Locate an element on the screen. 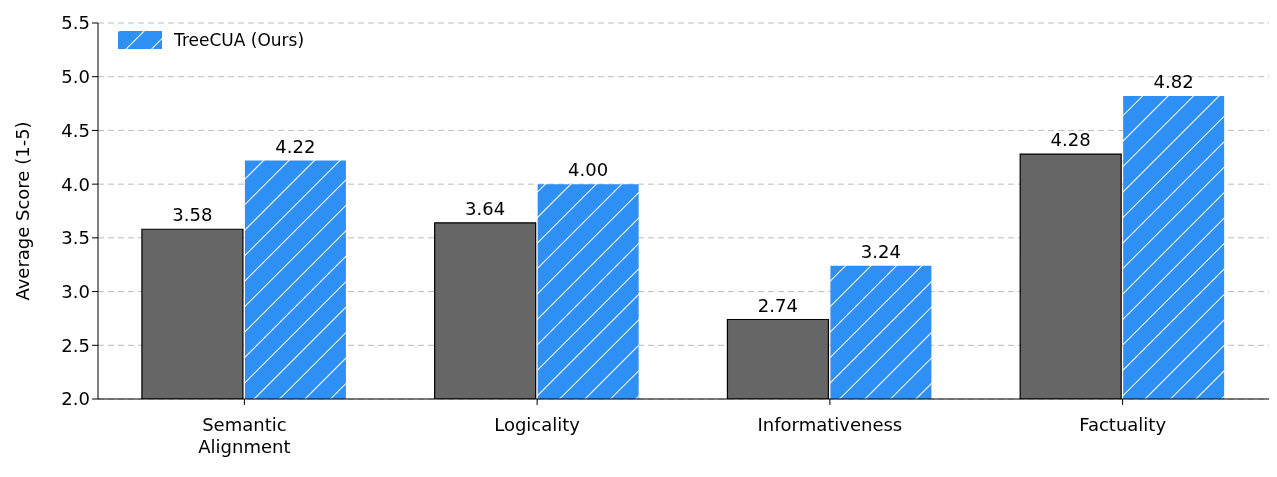 The width and height of the screenshot is (1277, 477). y-tick-label: 3.5 is located at coordinates (75, 238).